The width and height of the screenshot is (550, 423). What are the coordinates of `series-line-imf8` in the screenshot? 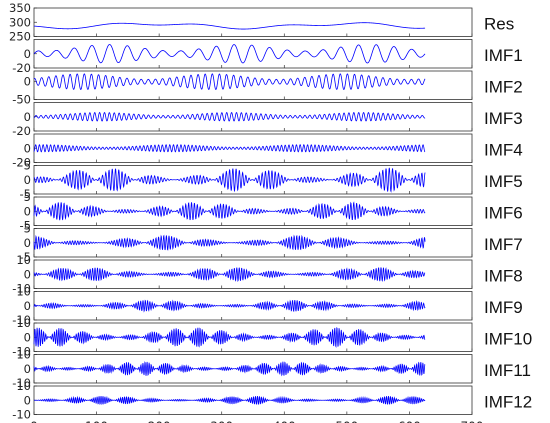 It's located at (229, 274).